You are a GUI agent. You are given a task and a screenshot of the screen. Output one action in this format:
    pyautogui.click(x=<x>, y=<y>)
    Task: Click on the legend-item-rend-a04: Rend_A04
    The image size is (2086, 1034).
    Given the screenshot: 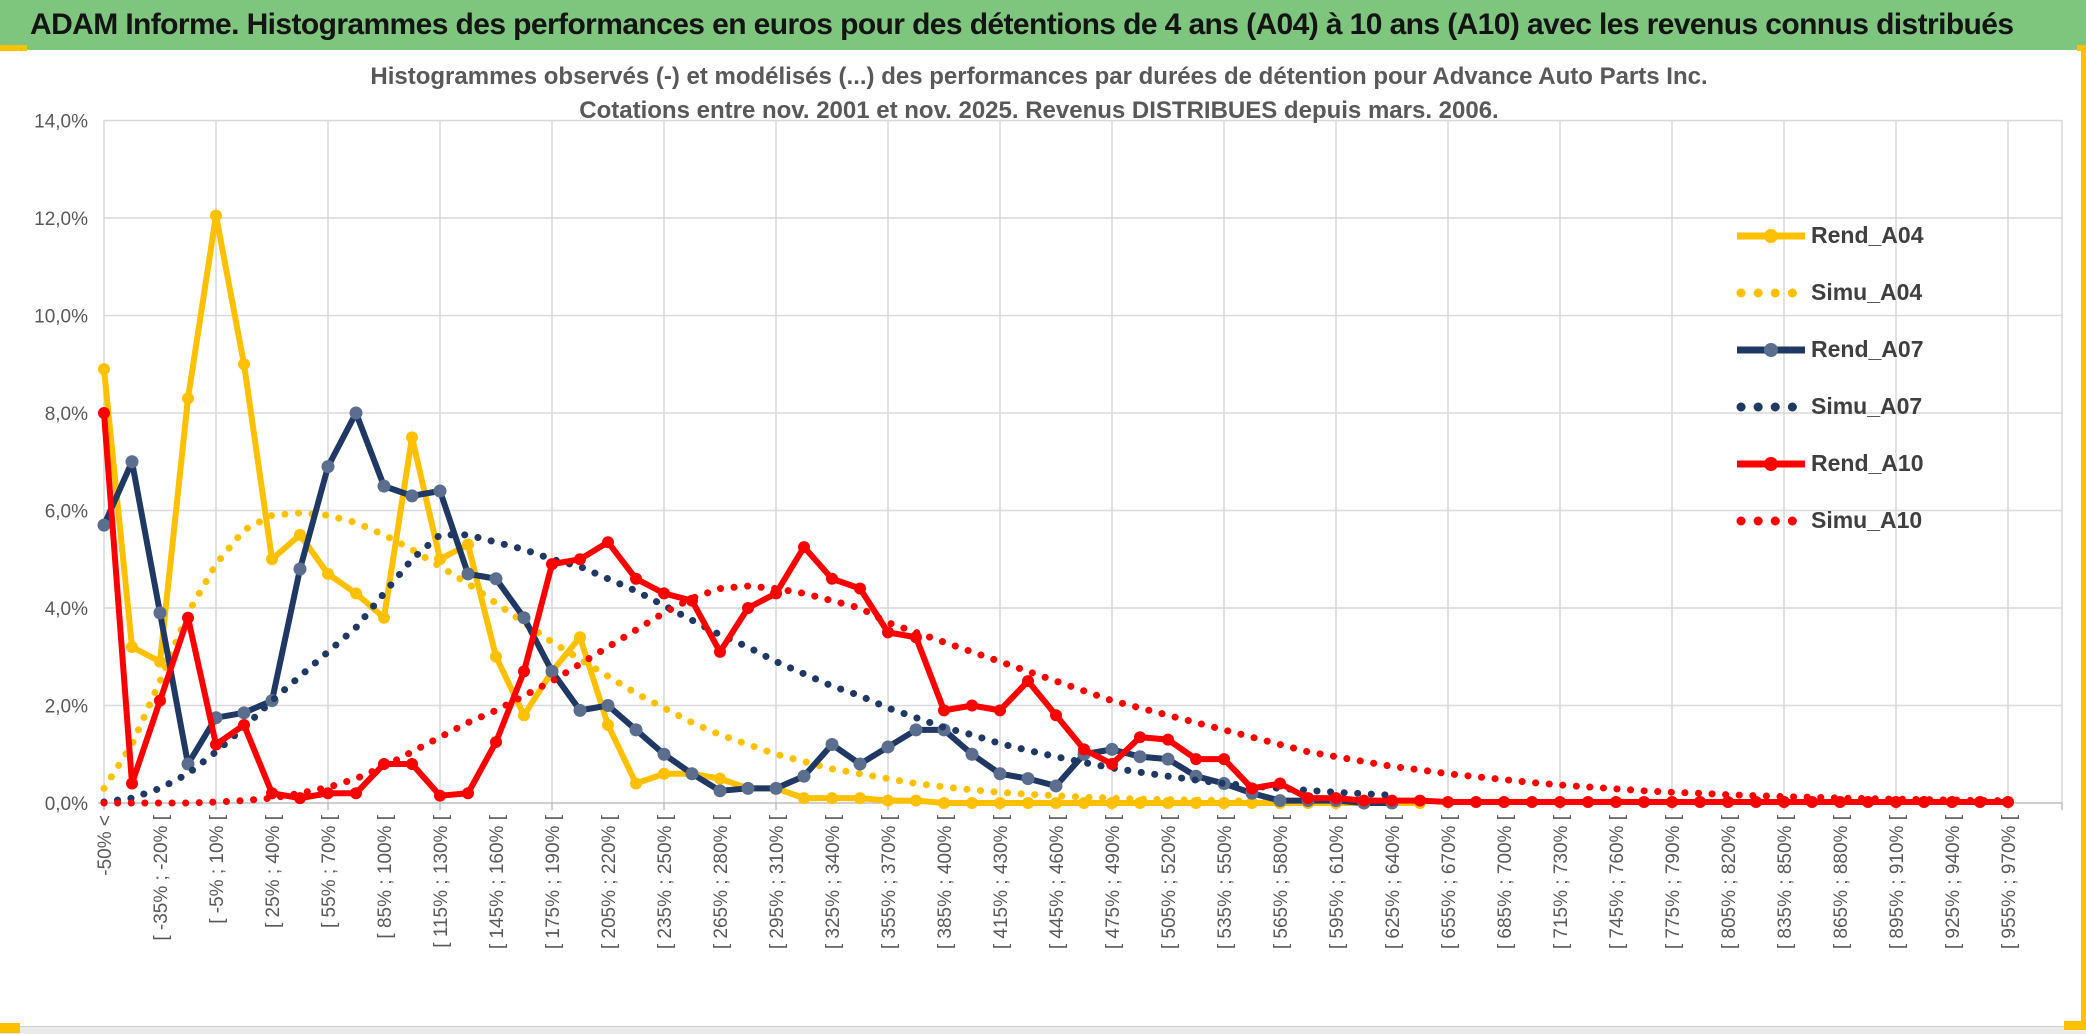 What is the action you would take?
    pyautogui.click(x=1829, y=235)
    